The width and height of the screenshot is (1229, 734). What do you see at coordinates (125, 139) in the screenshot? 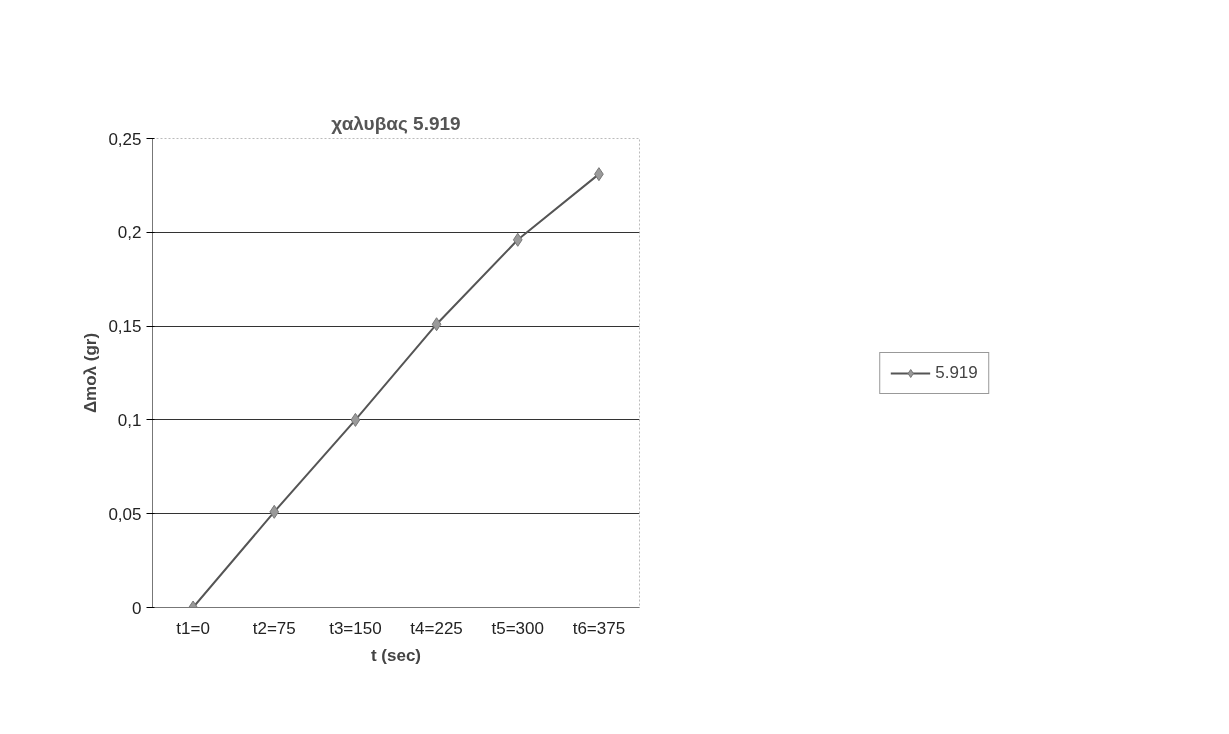
I see `y-tick-label: 0,25` at bounding box center [125, 139].